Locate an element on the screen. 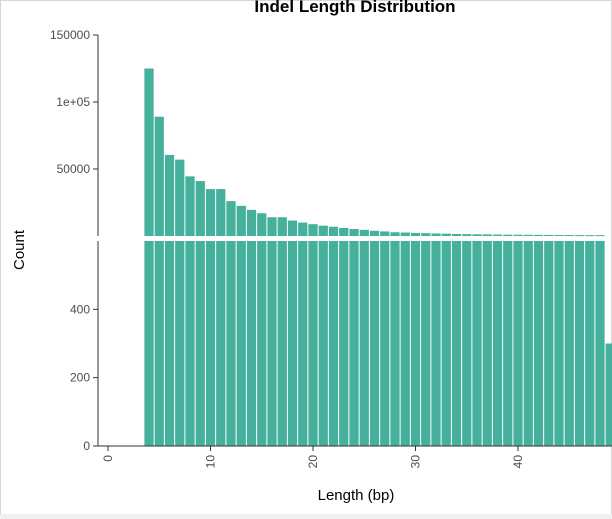 This screenshot has width=612, height=519. lower-y-tick-label: 400 is located at coordinates (80, 309).